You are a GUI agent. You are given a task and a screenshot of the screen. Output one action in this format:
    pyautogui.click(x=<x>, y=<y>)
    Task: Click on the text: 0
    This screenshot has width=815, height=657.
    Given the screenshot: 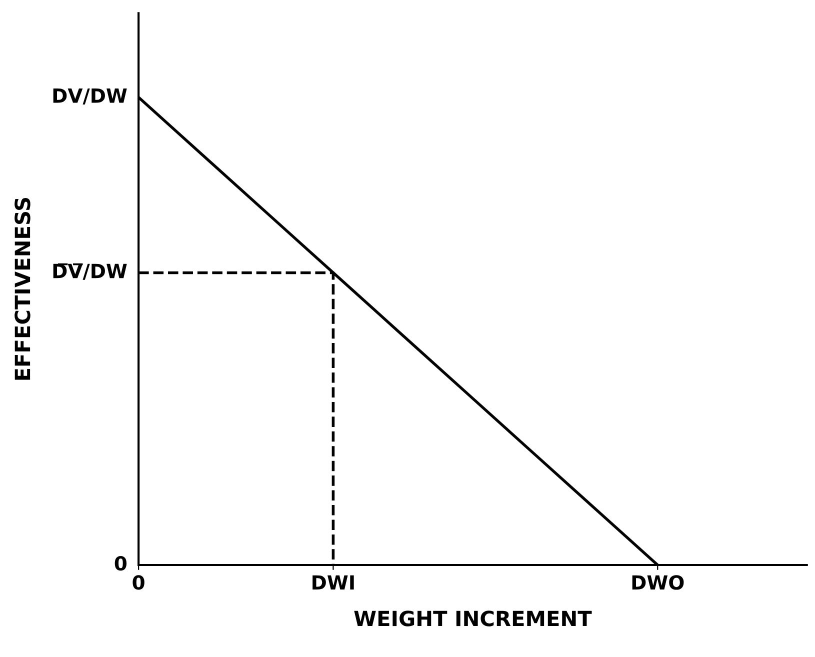 What is the action you would take?
    pyautogui.click(x=120, y=563)
    